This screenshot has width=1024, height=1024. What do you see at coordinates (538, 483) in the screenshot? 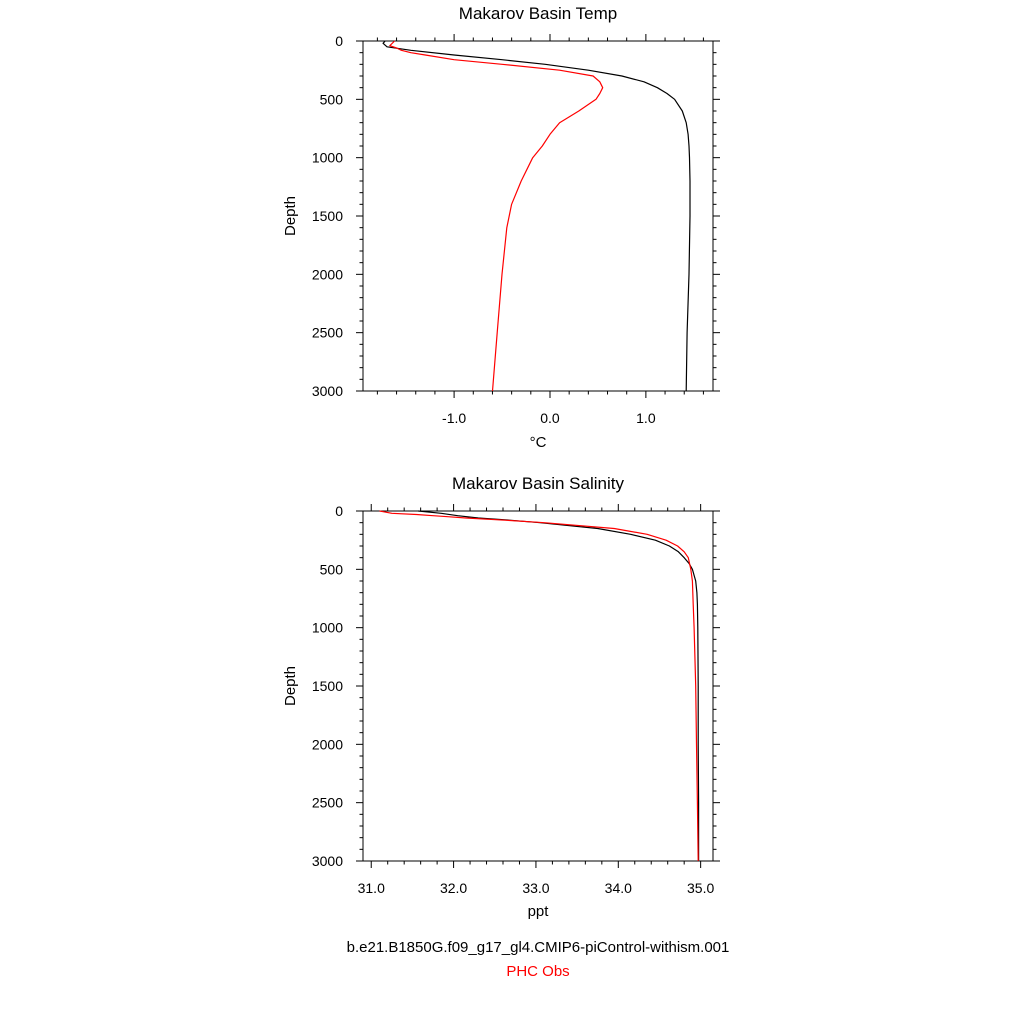
I see `salinity-chart-title: Makarov Basin Salinity` at bounding box center [538, 483].